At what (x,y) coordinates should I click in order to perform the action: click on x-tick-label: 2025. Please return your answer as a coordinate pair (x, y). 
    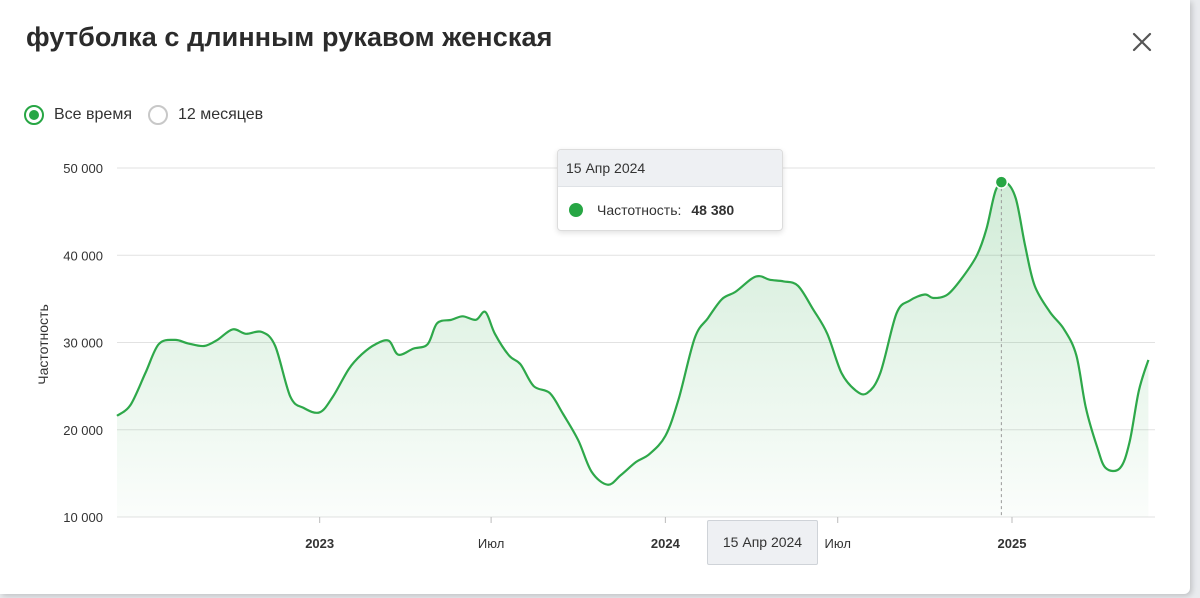
    Looking at the image, I should click on (1012, 543).